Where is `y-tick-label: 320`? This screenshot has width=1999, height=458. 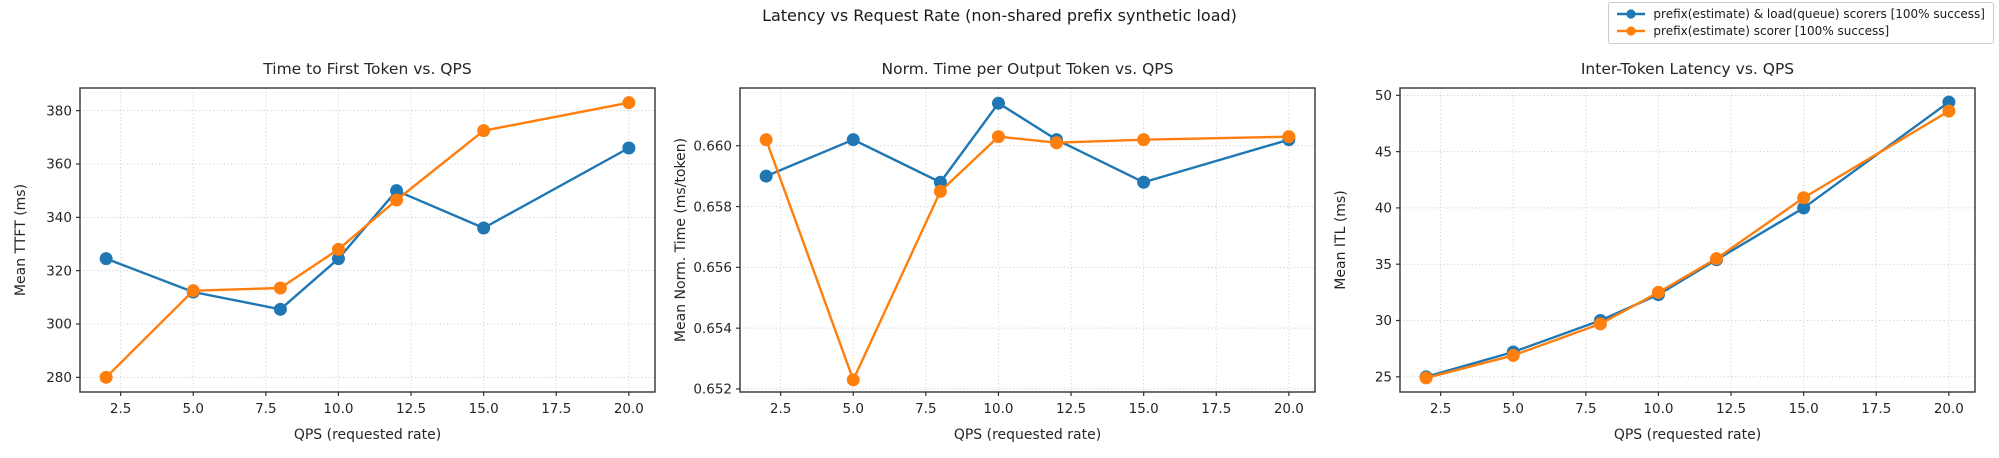 y-tick-label: 320 is located at coordinates (59, 271).